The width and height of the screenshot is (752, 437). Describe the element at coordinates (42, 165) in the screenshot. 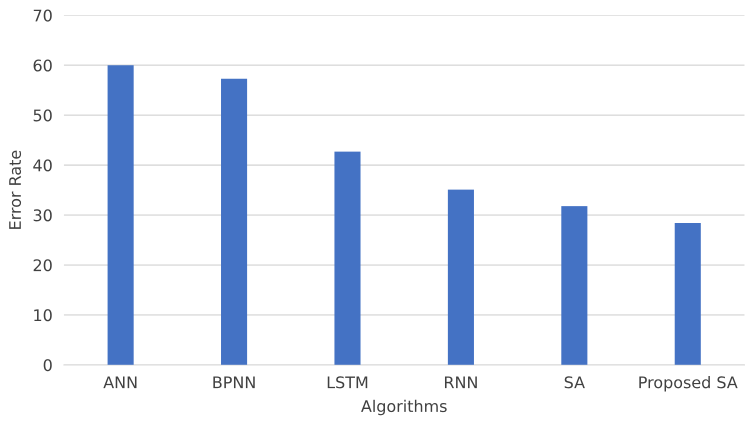

I see `y-tick-label: 40` at that location.